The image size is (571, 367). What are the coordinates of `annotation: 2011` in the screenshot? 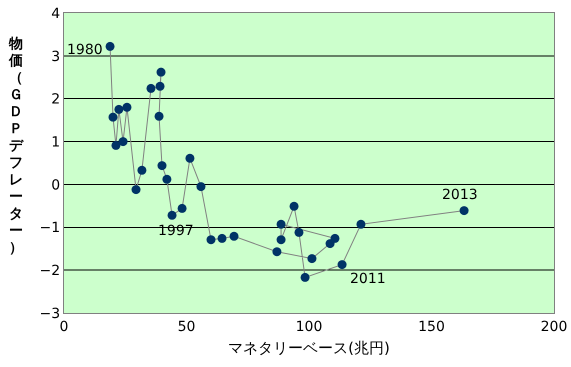 It's located at (368, 279).